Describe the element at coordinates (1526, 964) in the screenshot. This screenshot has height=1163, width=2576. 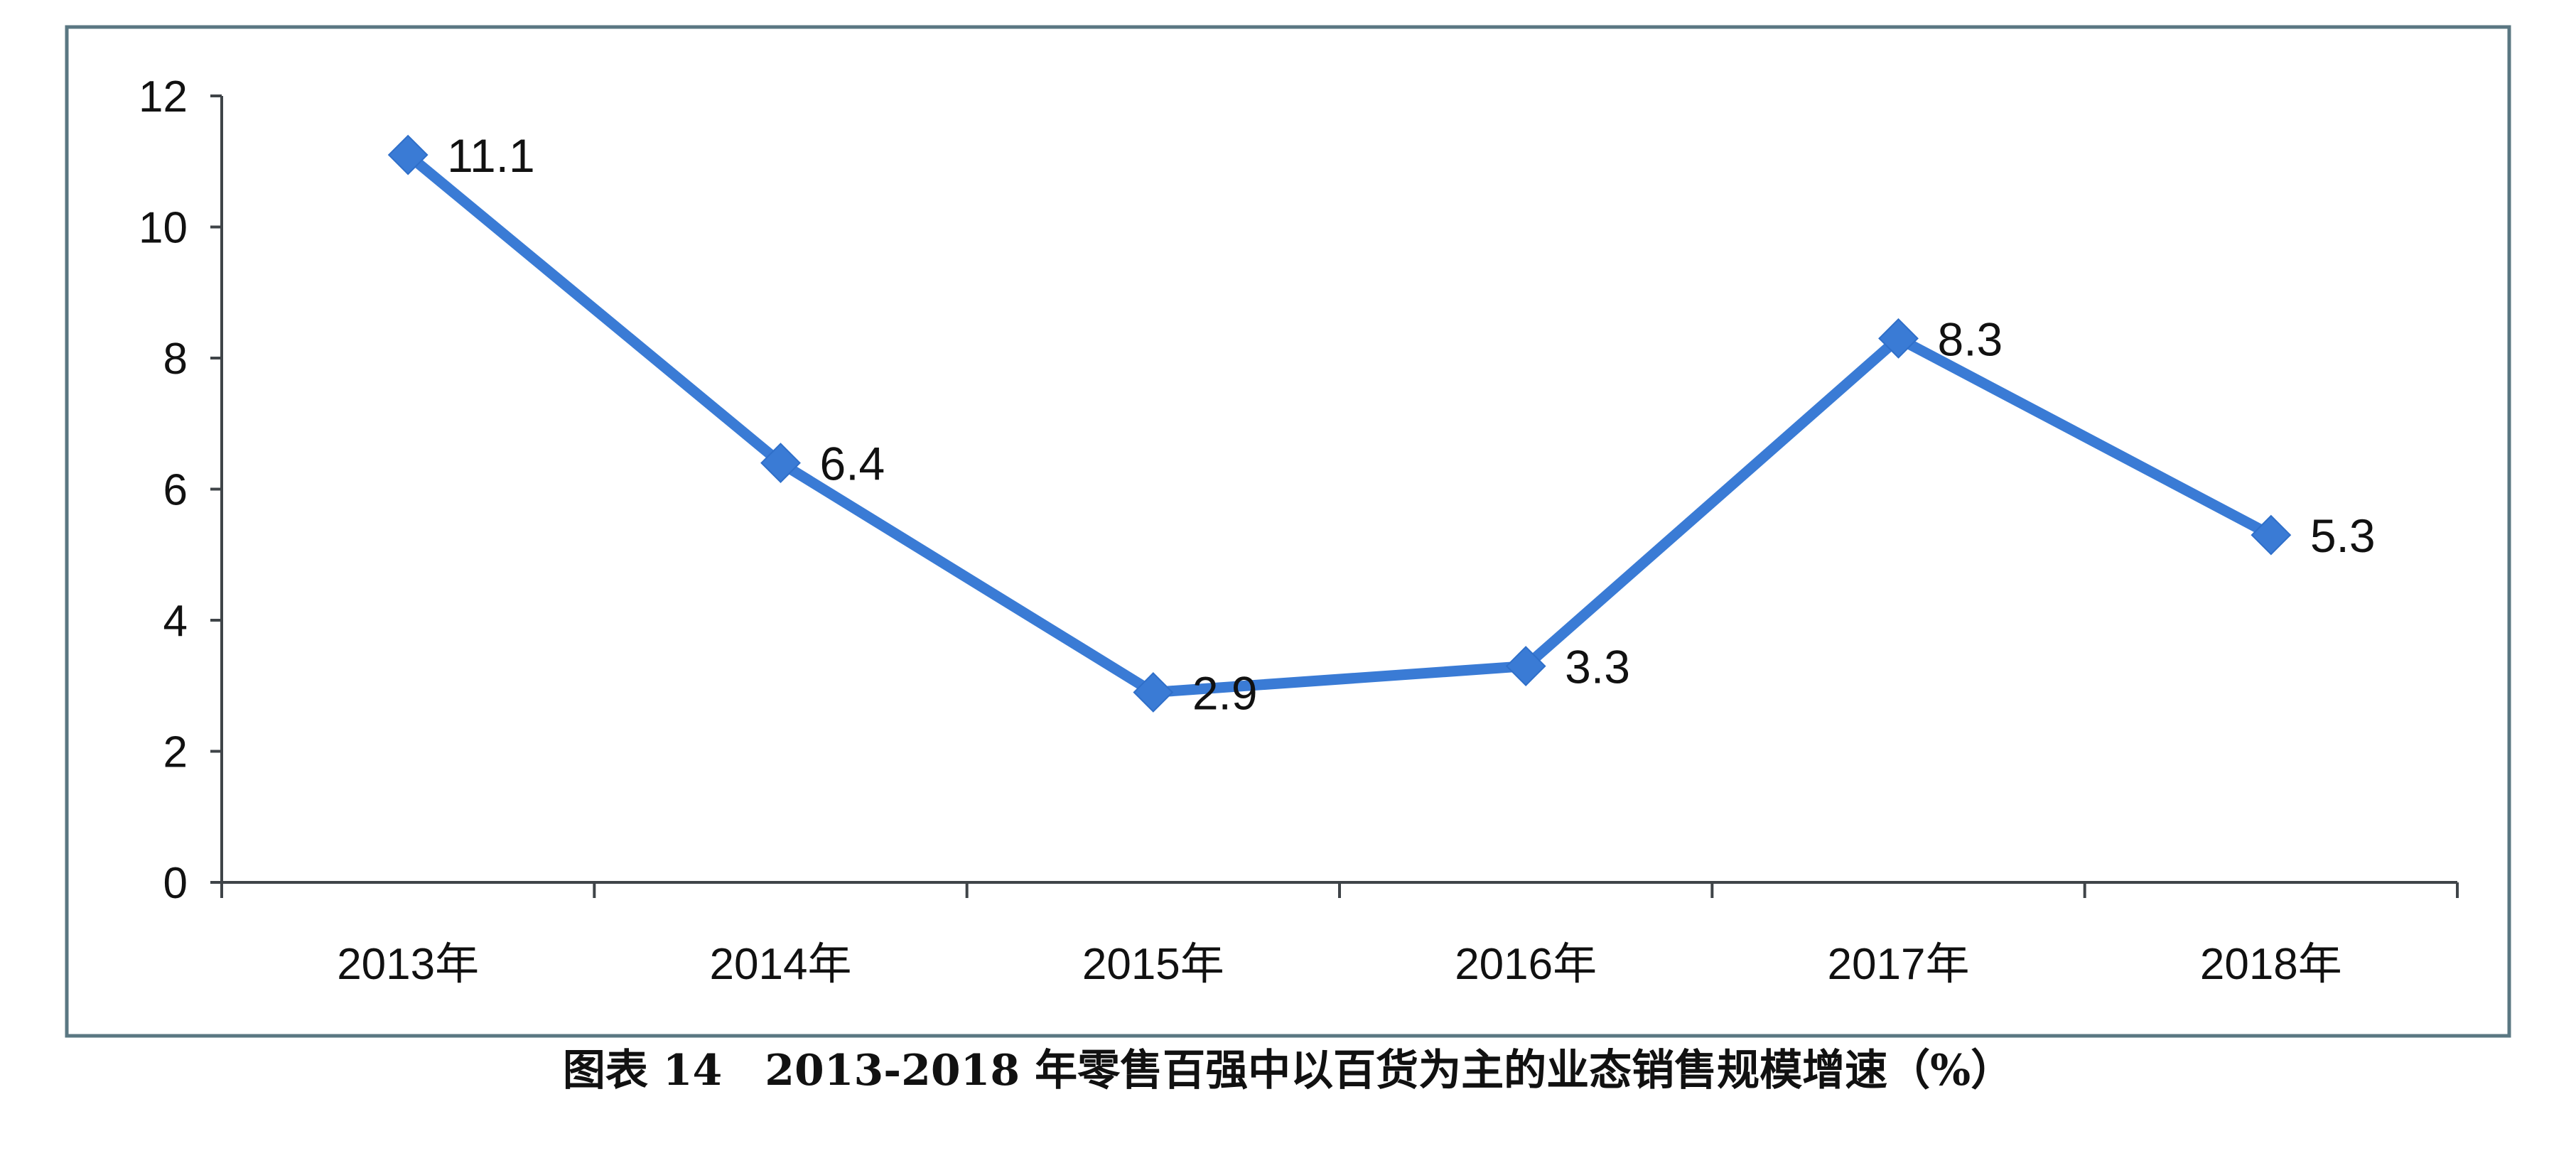
I see `x-tick-label: 2016年` at that location.